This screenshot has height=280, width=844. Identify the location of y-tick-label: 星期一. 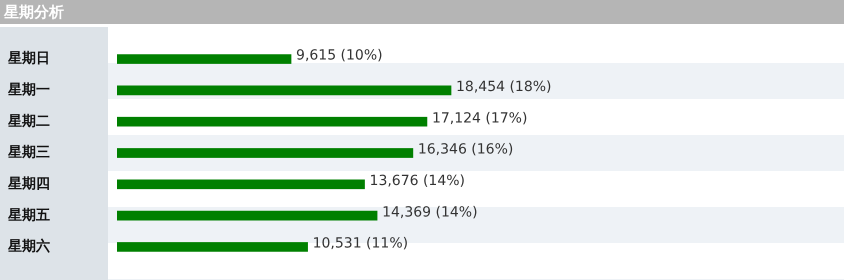
(28, 90).